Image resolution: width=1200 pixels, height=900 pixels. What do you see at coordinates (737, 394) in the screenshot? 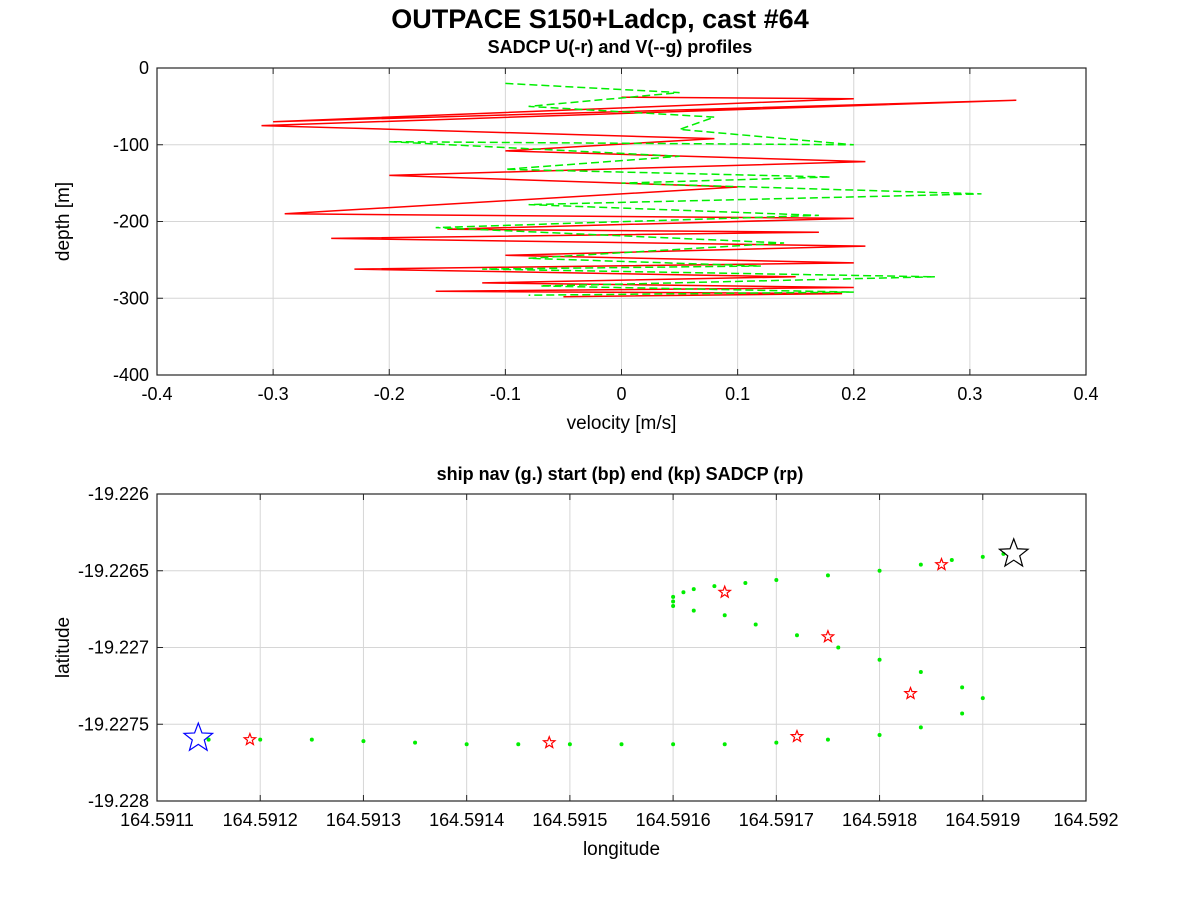
I see `x-tick-label: 0.1` at bounding box center [737, 394].